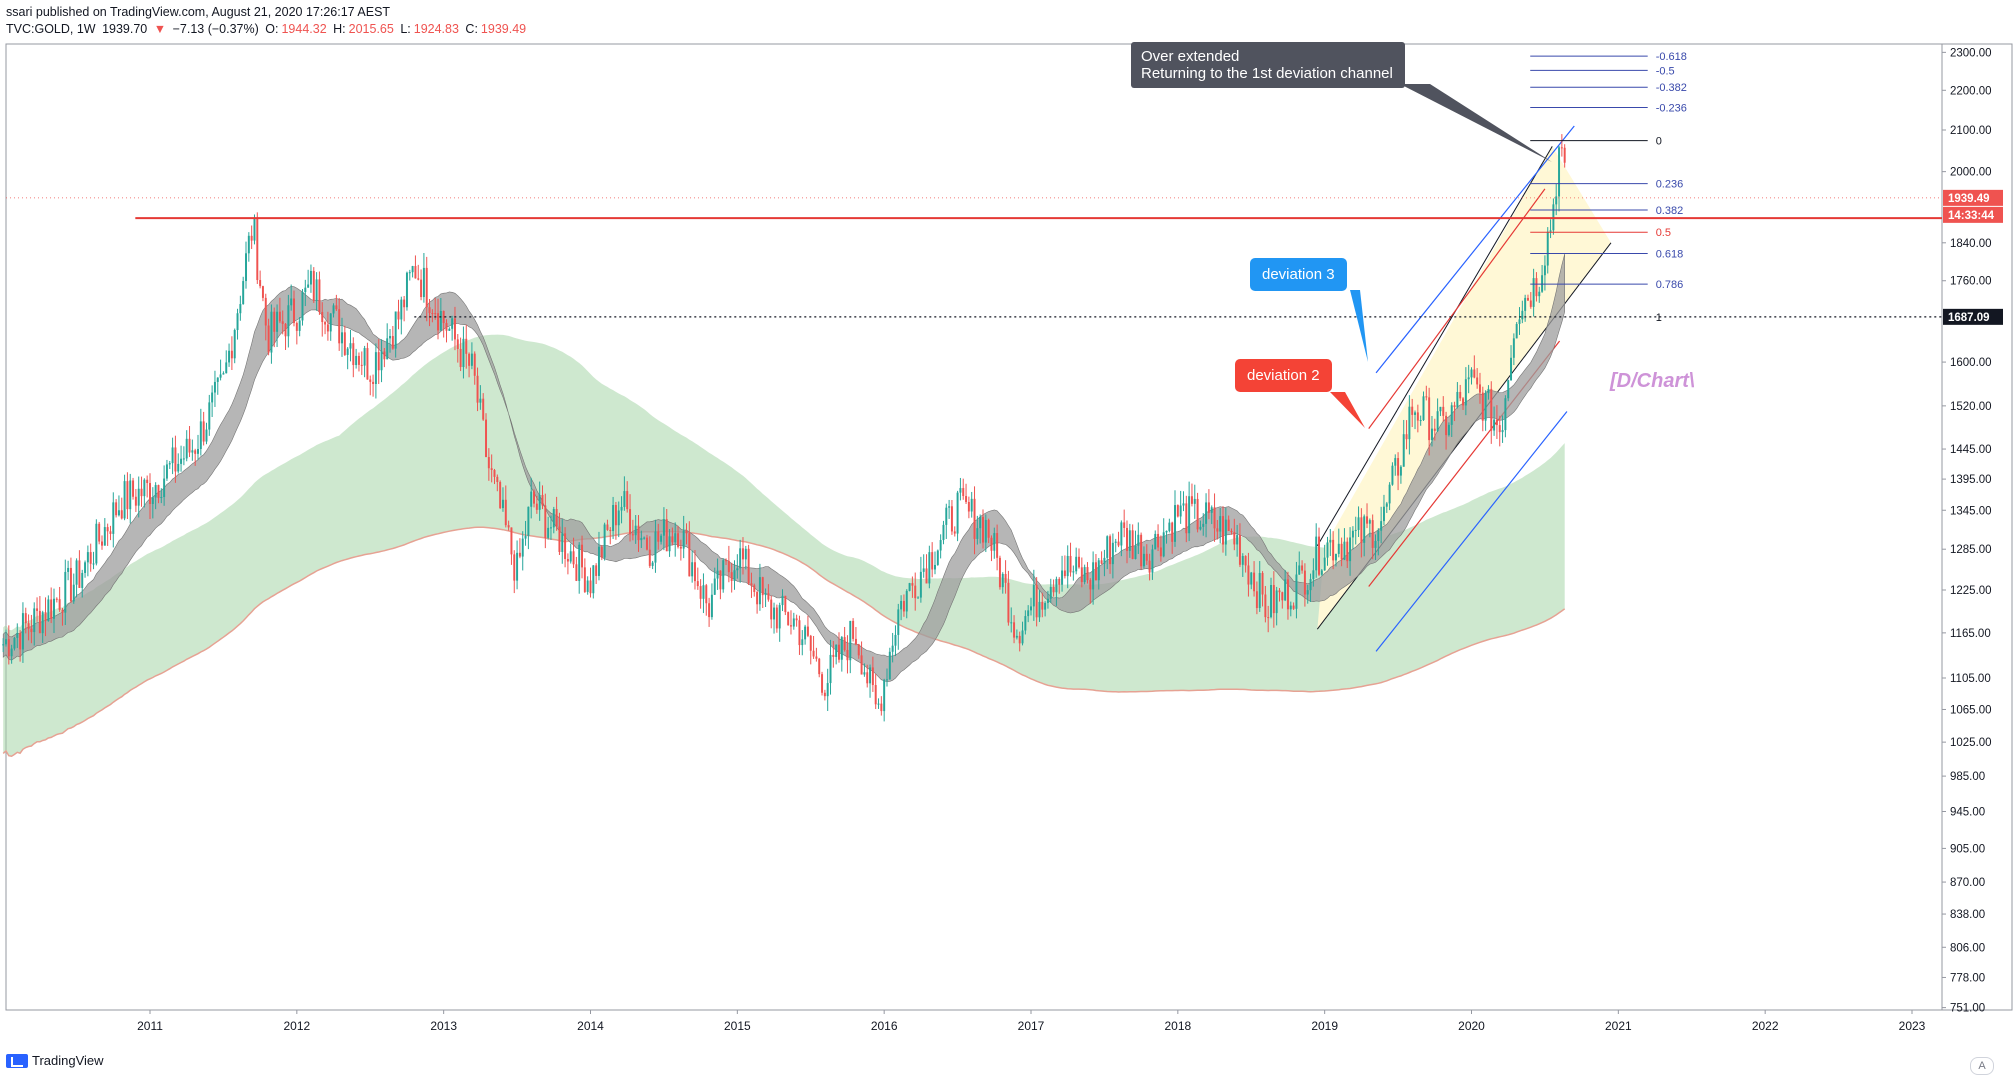 The image size is (2013, 1079). Describe the element at coordinates (1665, 71) in the screenshot. I see `fib-level-label: -0.5` at that location.